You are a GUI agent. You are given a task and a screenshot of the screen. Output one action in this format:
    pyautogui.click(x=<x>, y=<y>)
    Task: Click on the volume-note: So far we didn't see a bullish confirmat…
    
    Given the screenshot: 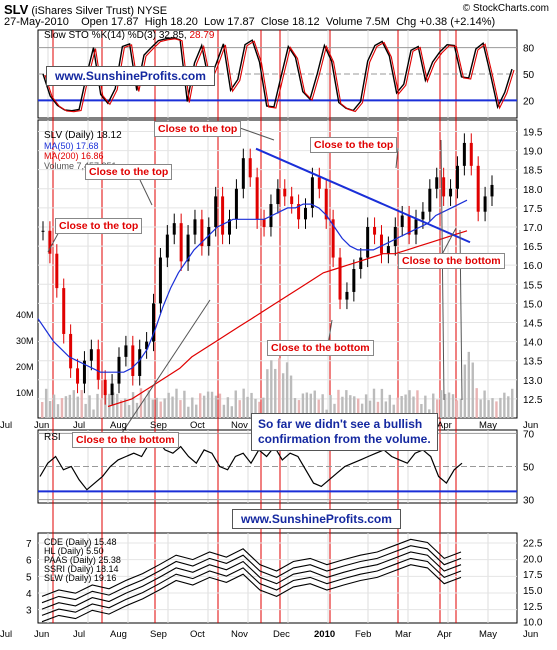 What is the action you would take?
    pyautogui.click(x=344, y=432)
    